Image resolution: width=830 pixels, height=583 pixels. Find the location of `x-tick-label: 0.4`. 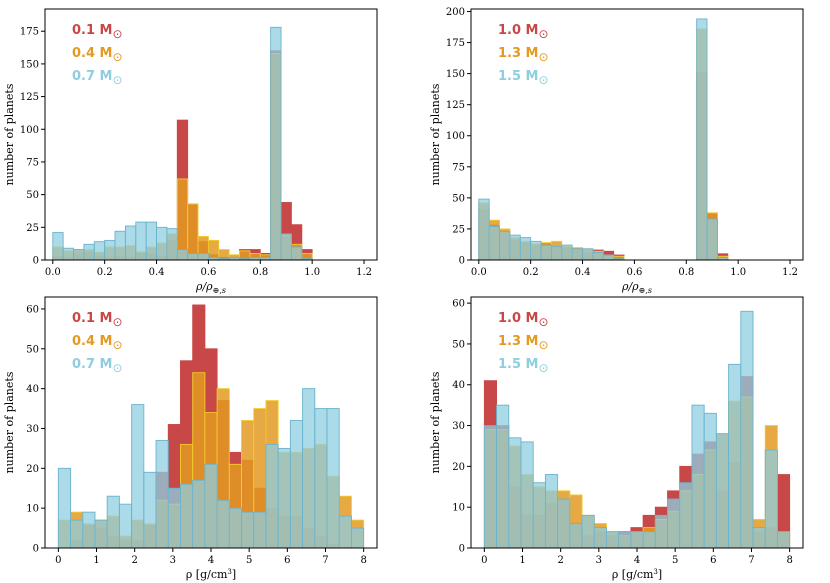

x-tick-label: 0.4 is located at coordinates (583, 272).